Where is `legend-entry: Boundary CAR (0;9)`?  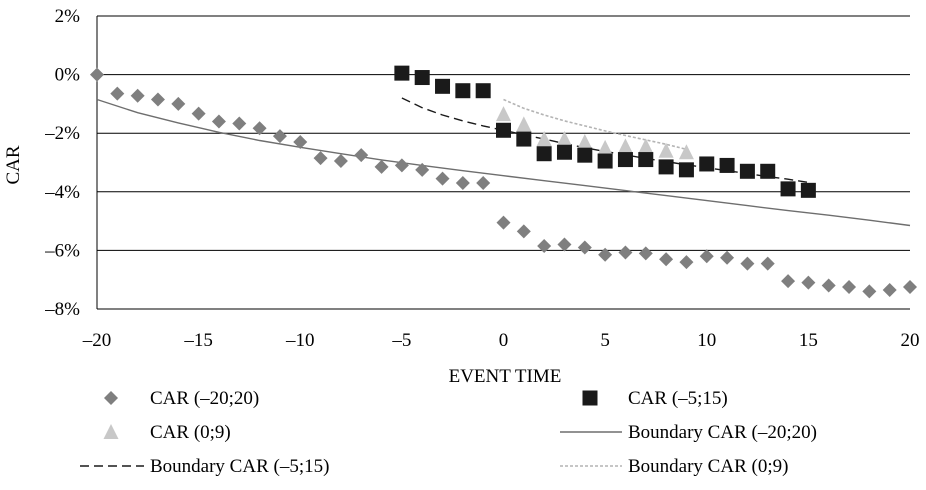 legend-entry: Boundary CAR (0;9) is located at coordinates (674, 466).